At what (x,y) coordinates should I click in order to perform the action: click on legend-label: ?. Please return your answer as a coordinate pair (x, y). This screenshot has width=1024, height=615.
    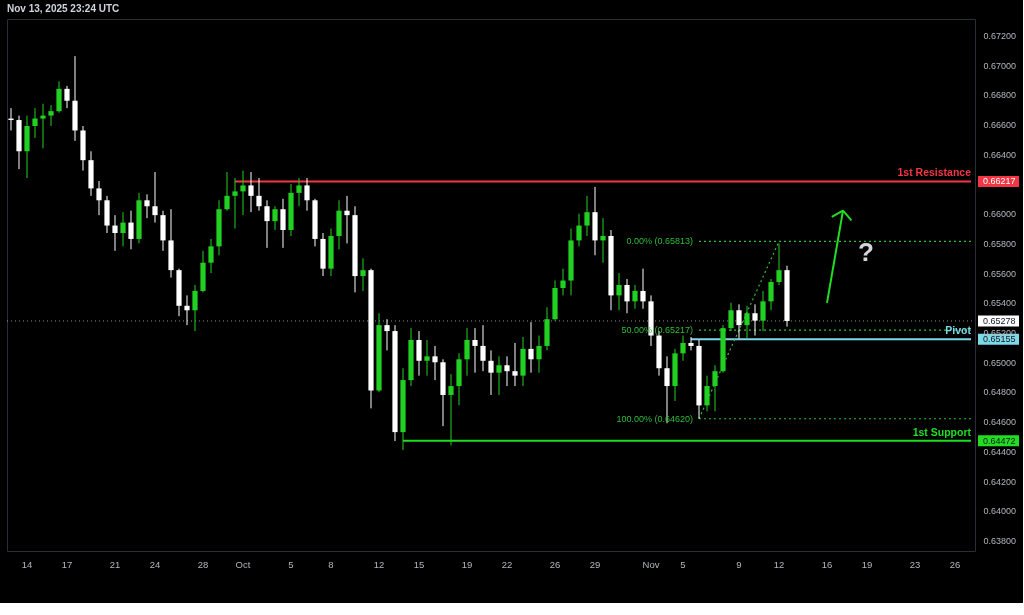
    Looking at the image, I should click on (866, 251).